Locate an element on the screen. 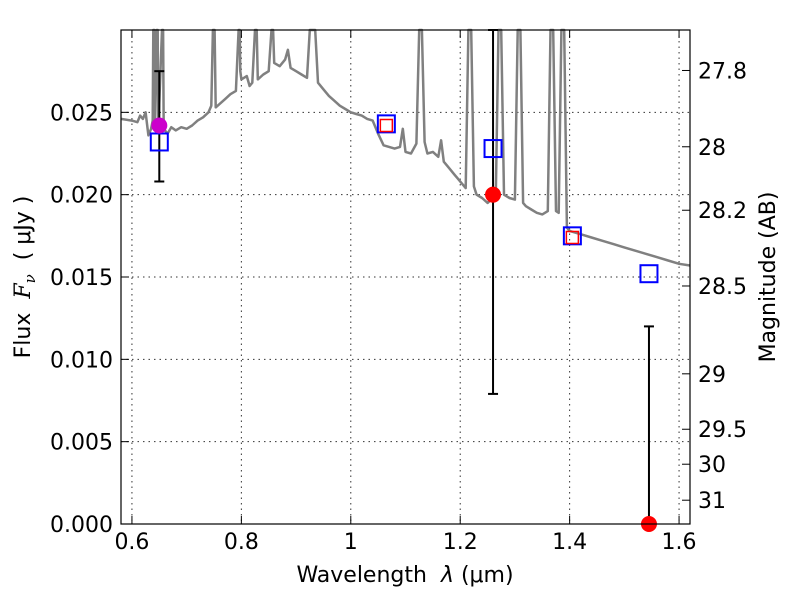  y-tick-label: 0.025 is located at coordinates (81, 113).